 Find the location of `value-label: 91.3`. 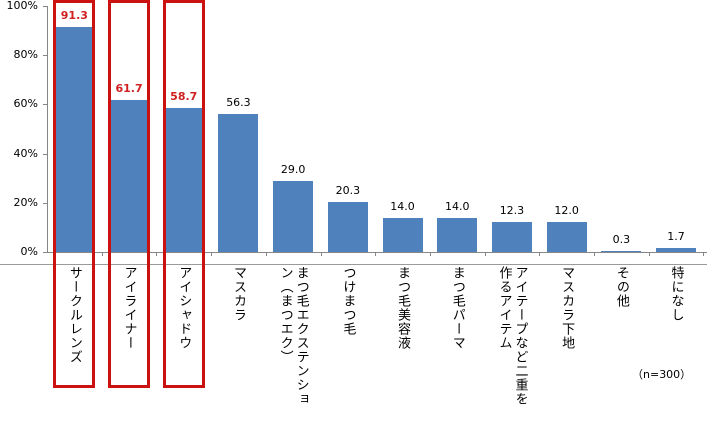

value-label: 91.3 is located at coordinates (74, 16).